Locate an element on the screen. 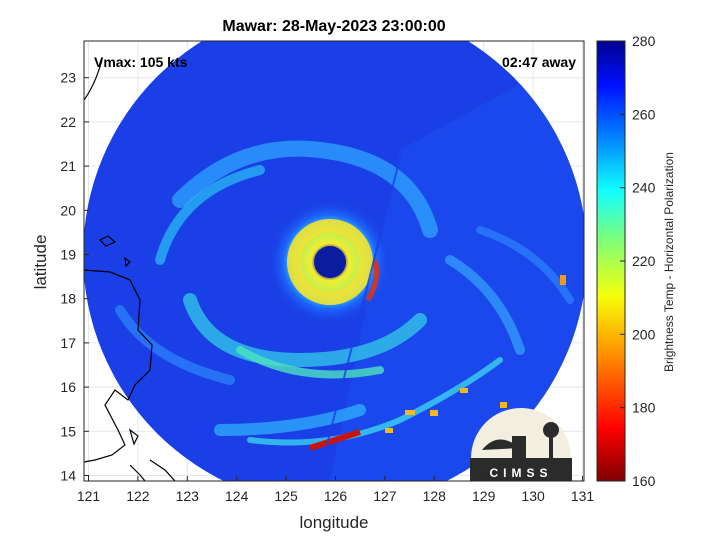 The width and height of the screenshot is (720, 540). cimss-logo-text: CIMSS is located at coordinates (520, 473).